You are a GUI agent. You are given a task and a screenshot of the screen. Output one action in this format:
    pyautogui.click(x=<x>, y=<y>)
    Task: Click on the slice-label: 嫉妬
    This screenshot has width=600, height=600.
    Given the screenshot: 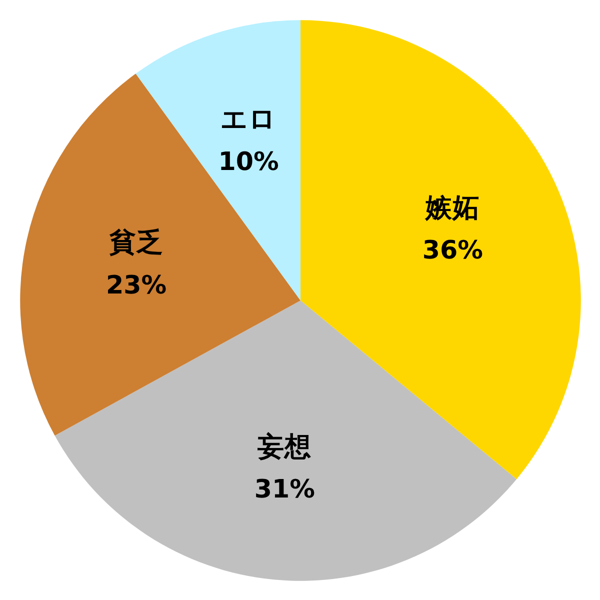 What is the action you would take?
    pyautogui.click(x=452, y=208)
    